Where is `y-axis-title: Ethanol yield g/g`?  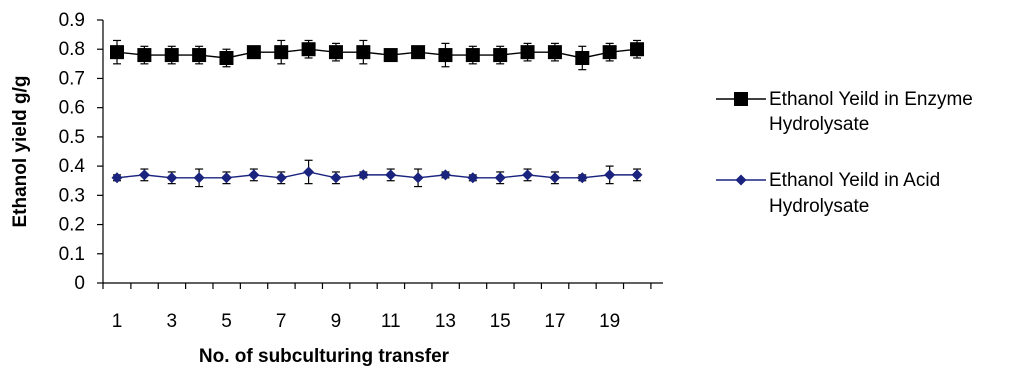
y-axis-title: Ethanol yield g/g is located at coordinates (20, 151).